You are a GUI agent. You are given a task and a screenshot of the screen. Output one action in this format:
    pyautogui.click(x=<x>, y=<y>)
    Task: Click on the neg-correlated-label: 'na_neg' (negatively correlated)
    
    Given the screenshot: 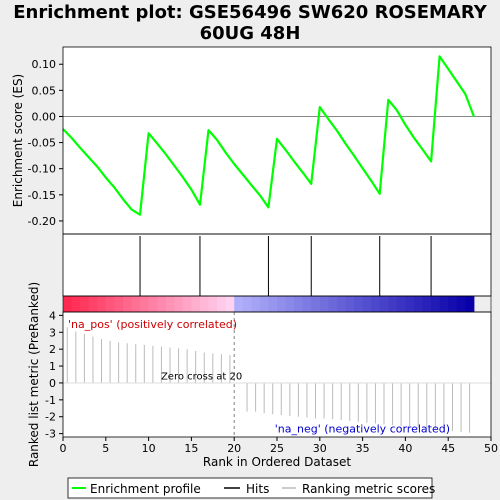 What is the action you would take?
    pyautogui.click(x=362, y=429)
    